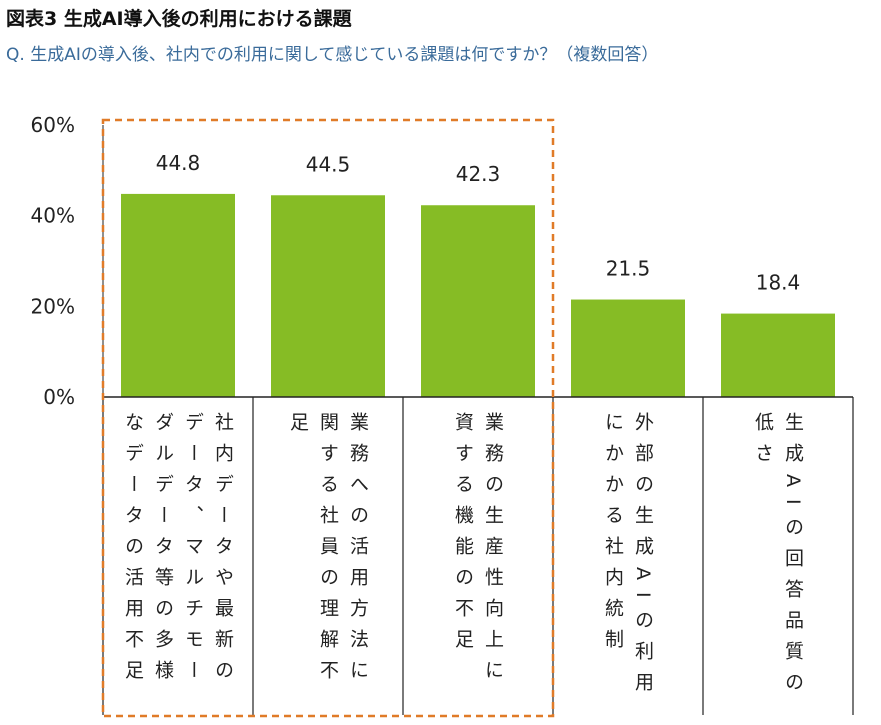 The height and width of the screenshot is (725, 881). What do you see at coordinates (328, 551) in the screenshot?
I see `category-label-text: 業務への活用方法に関する社員の理解不足` at bounding box center [328, 551].